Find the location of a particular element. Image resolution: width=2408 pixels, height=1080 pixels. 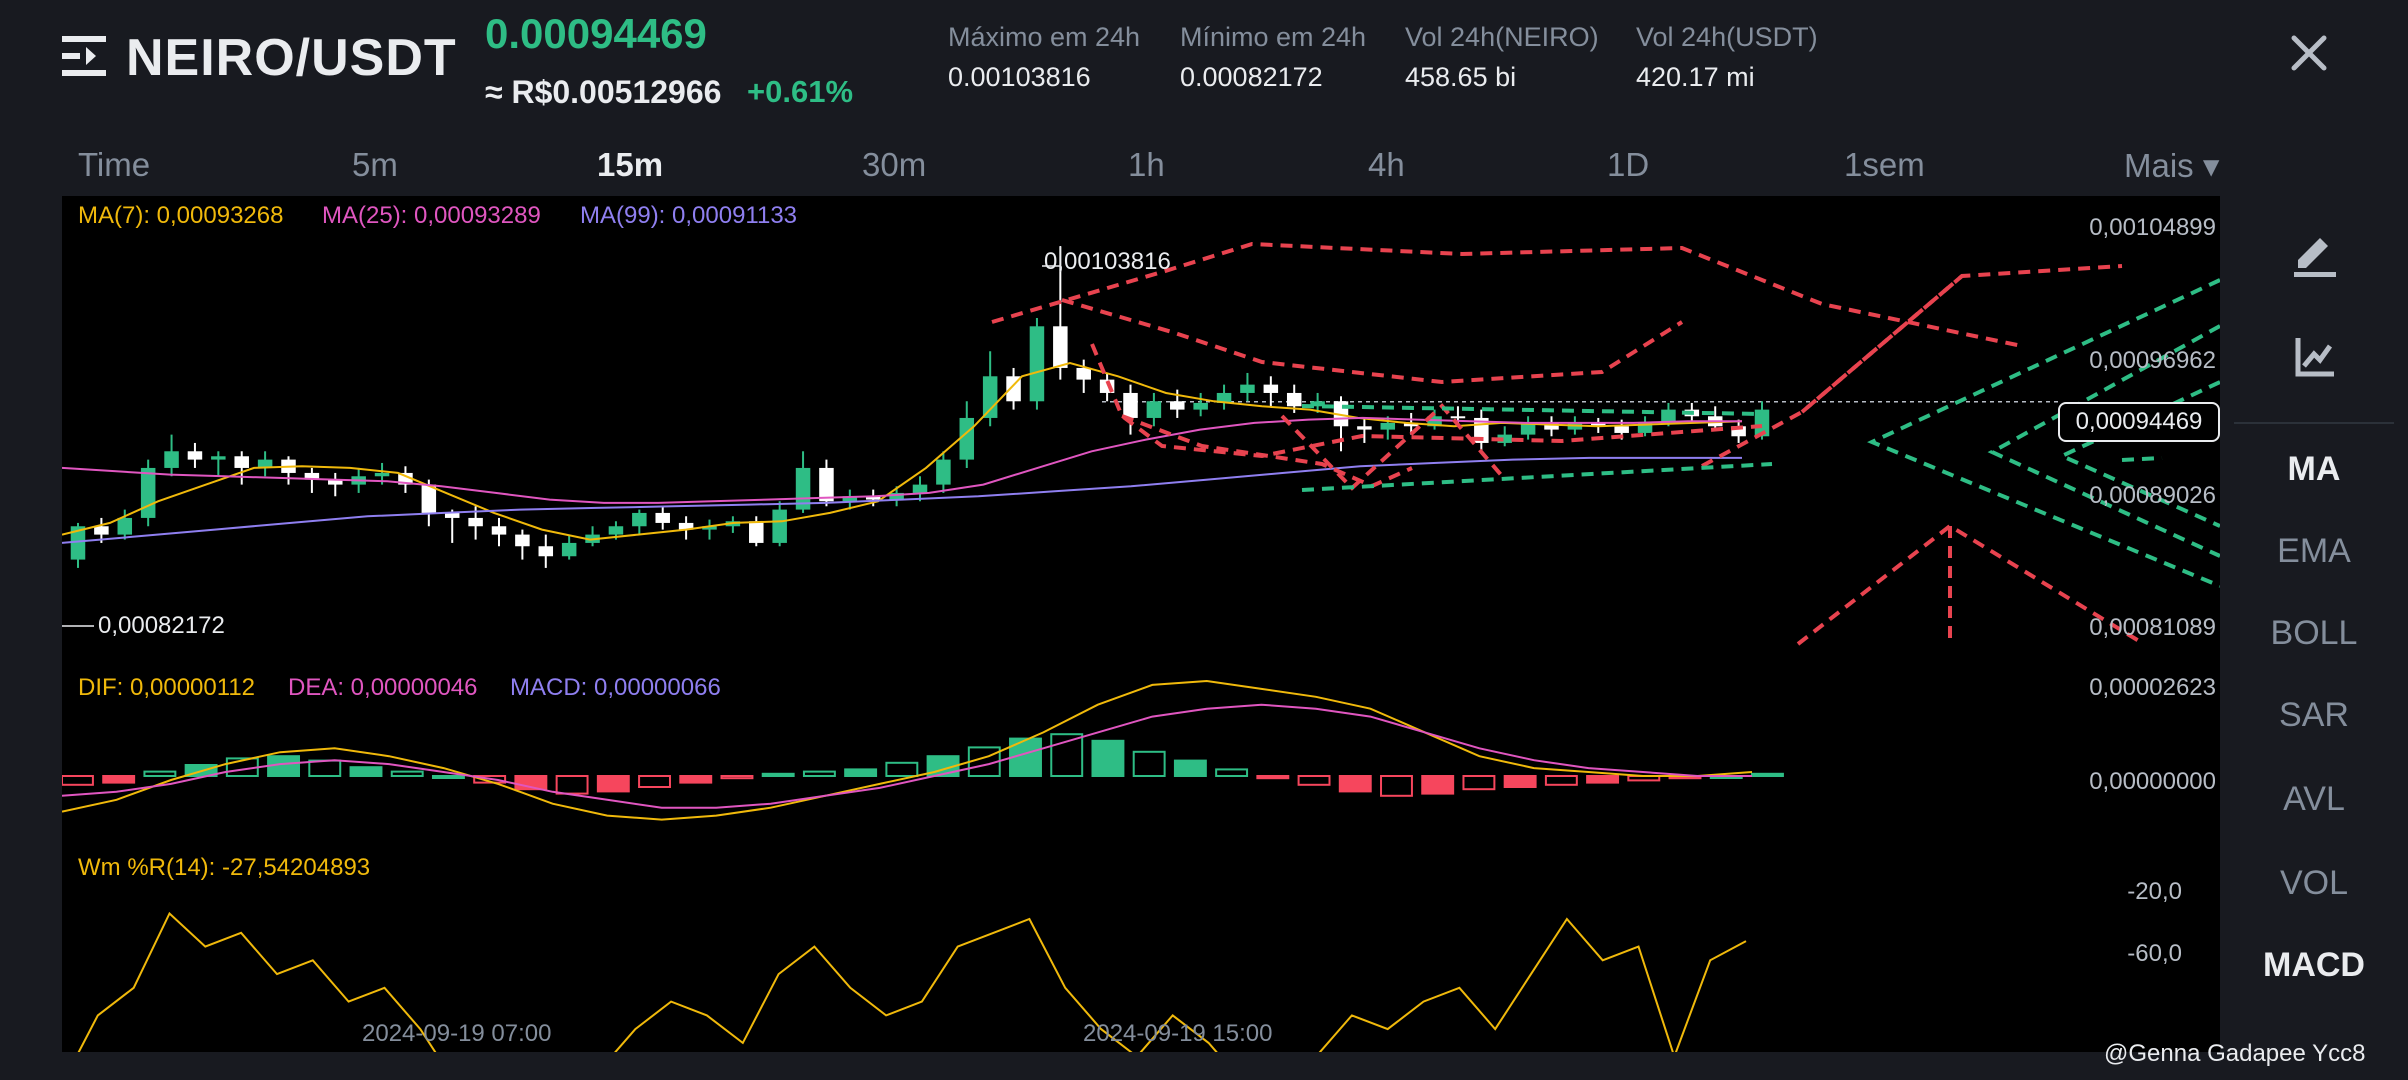

time-axis-label: 2024-09-19 07:00 is located at coordinates (457, 1033).